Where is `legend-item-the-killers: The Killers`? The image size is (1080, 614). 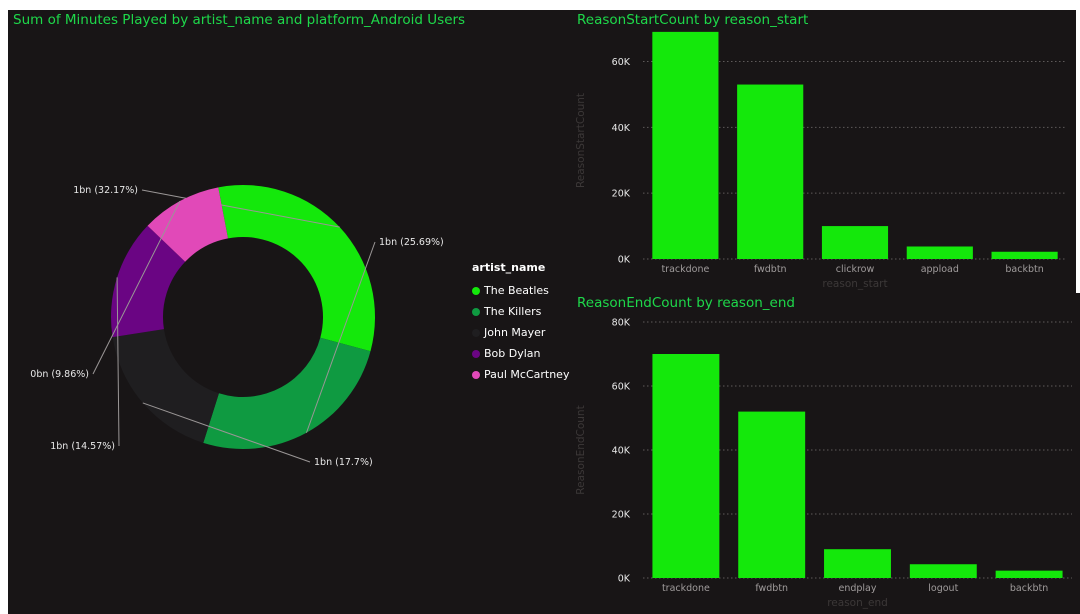 legend-item-the-killers: The Killers is located at coordinates (520, 311).